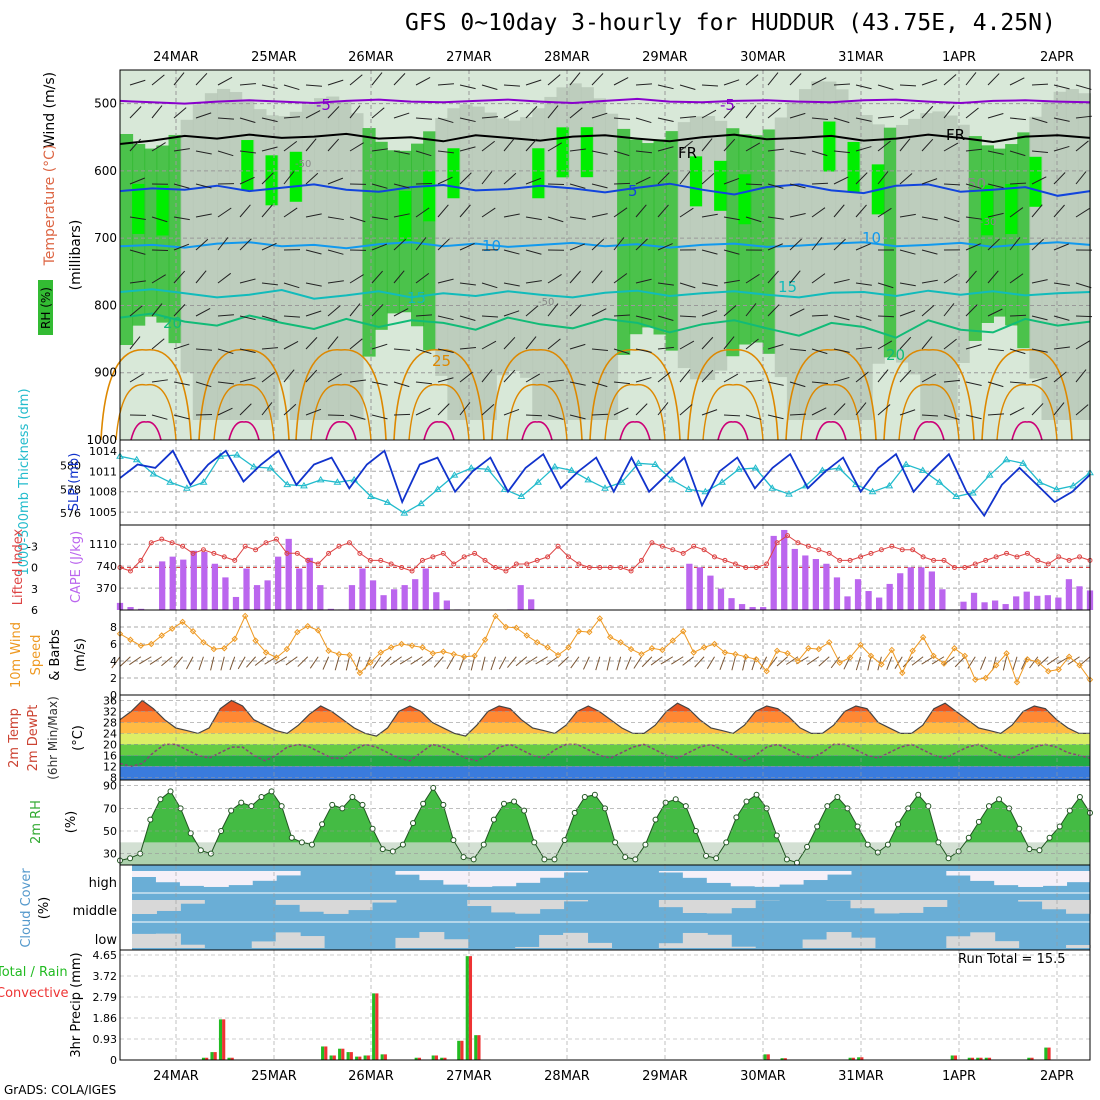 The height and width of the screenshot is (1100, 1100). I want to click on y-tick-rh: 30, so click(110, 854).